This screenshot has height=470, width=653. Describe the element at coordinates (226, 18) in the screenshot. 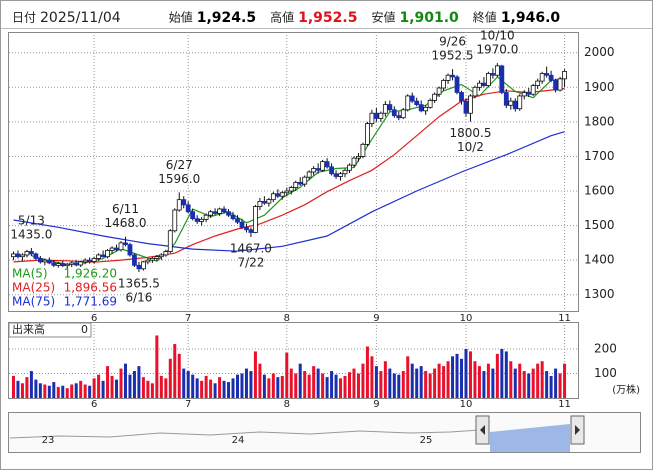

I see `header-value: 1,924.5` at that location.